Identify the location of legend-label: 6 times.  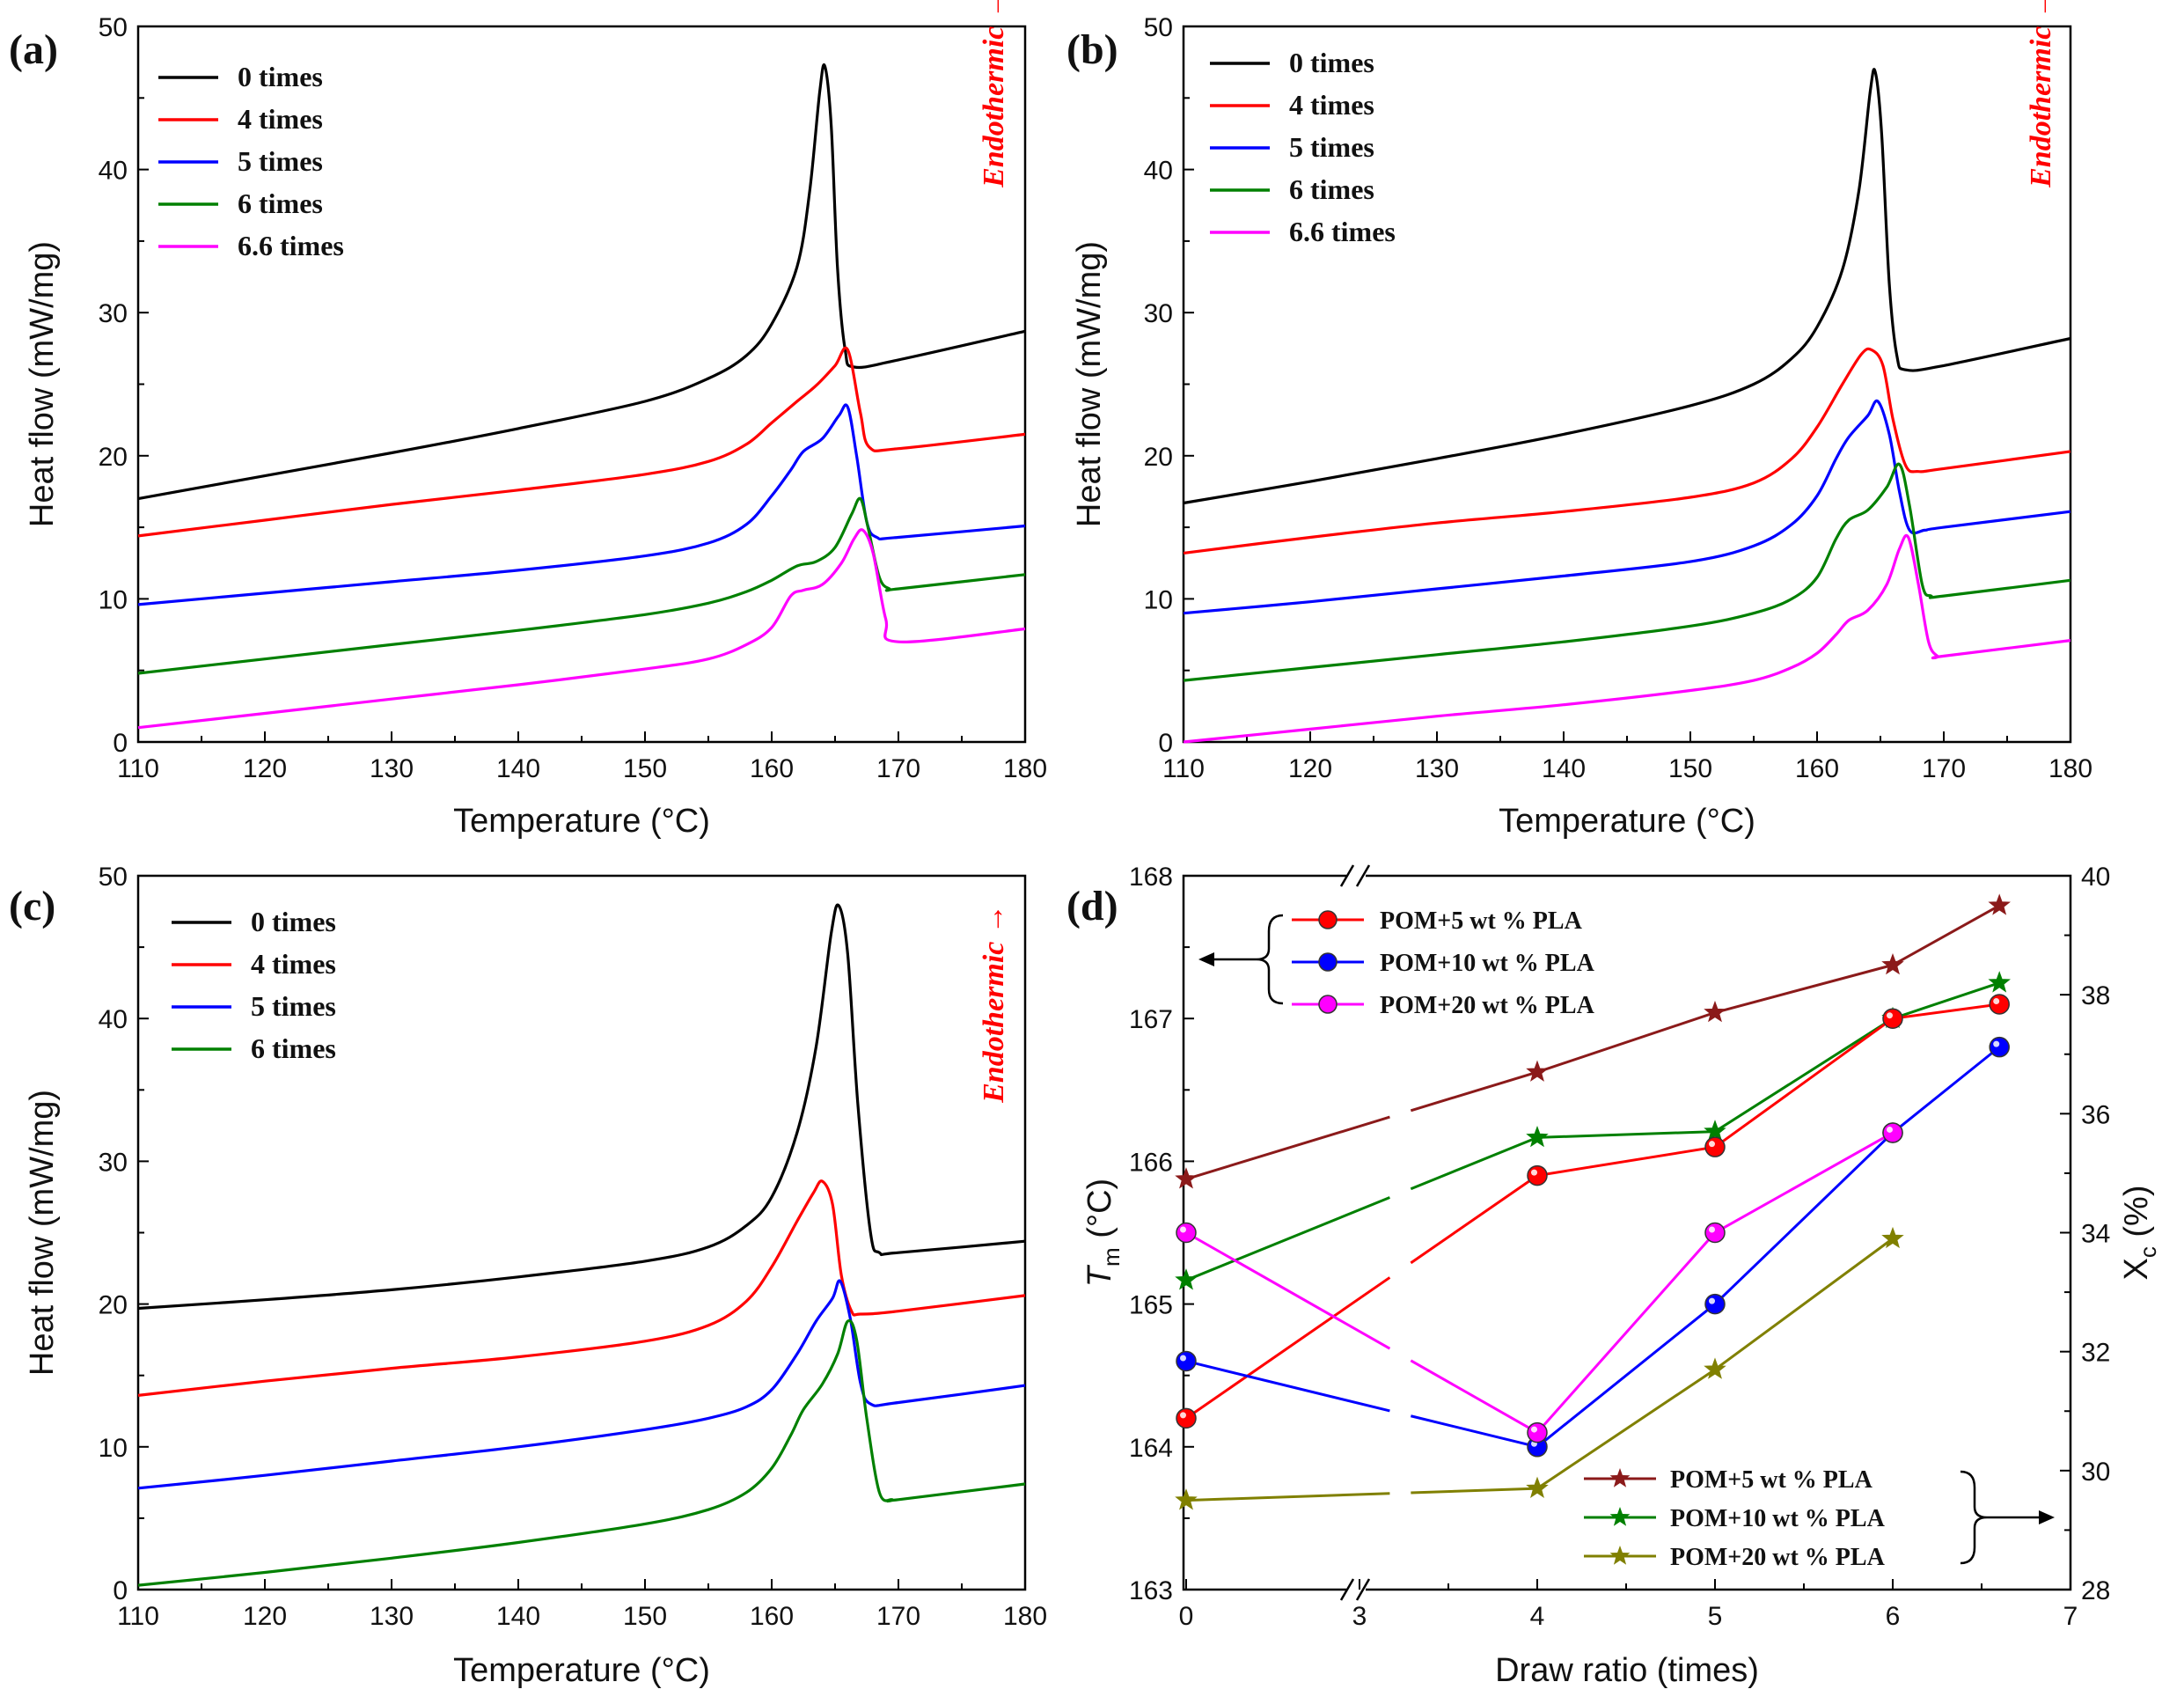
(280, 203).